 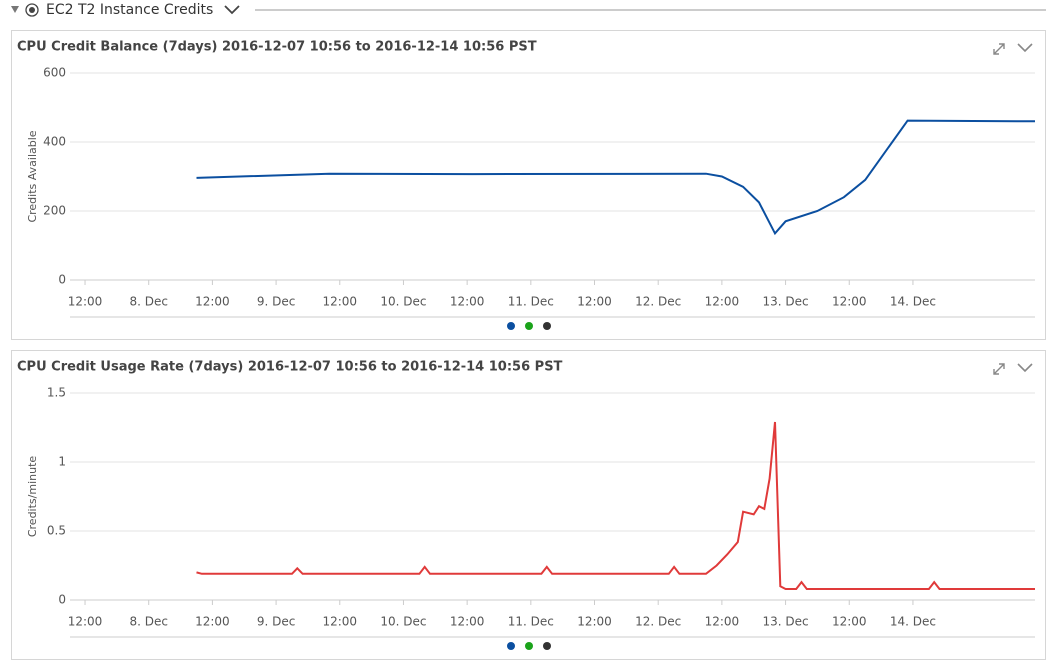 What do you see at coordinates (32, 176) in the screenshot?
I see `y-axis-label: Credits Available` at bounding box center [32, 176].